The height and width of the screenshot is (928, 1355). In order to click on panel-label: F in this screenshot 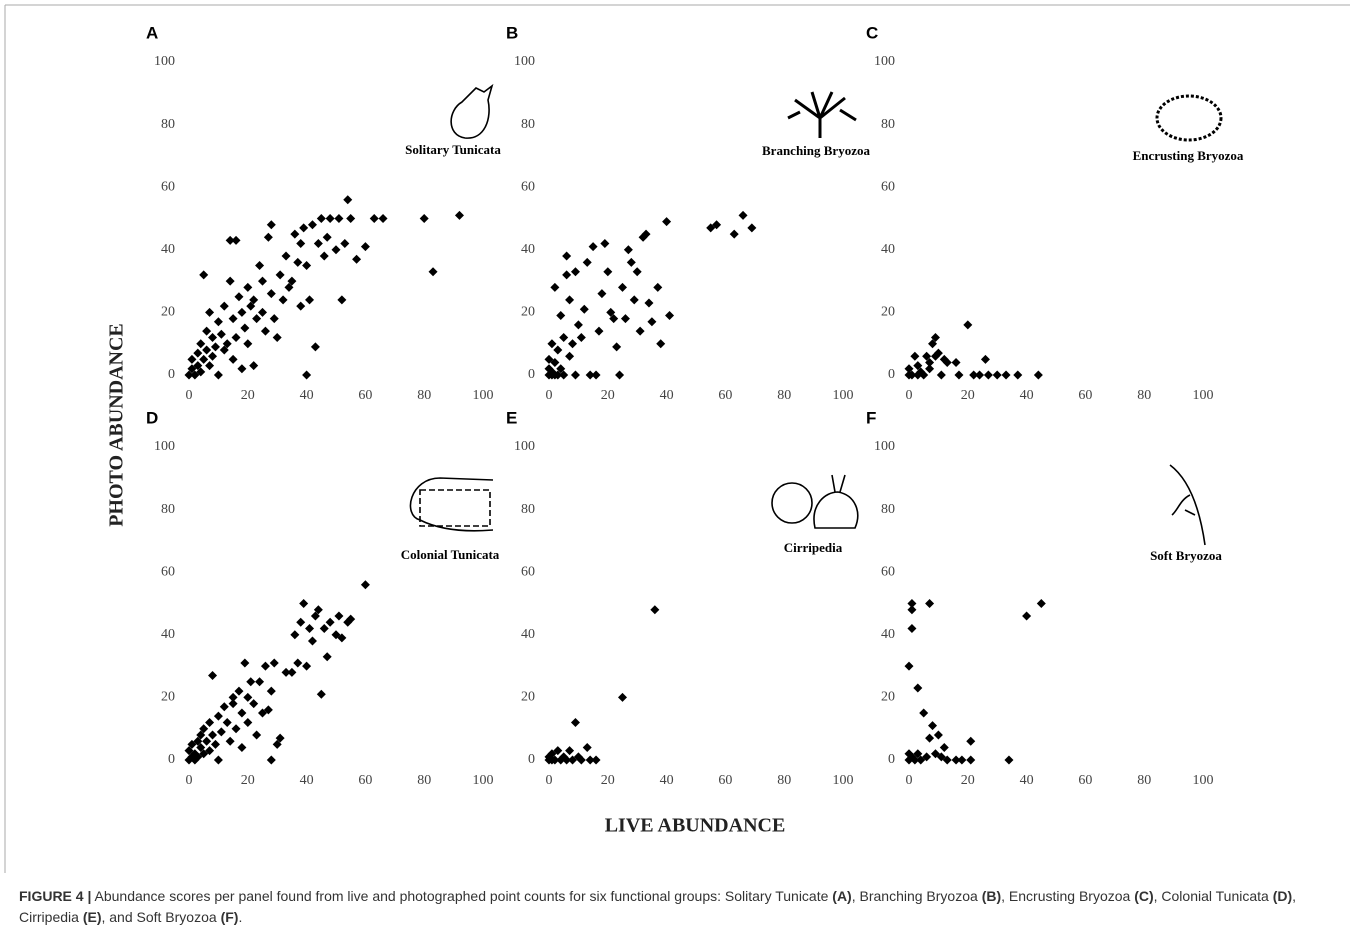, I will do `click(871, 417)`.